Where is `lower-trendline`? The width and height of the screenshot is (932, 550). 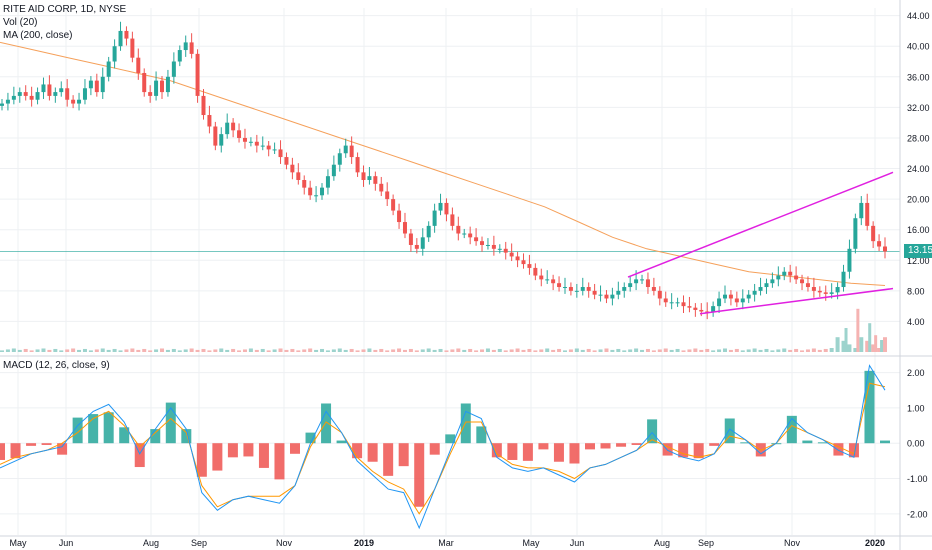
lower-trendline is located at coordinates (796, 301).